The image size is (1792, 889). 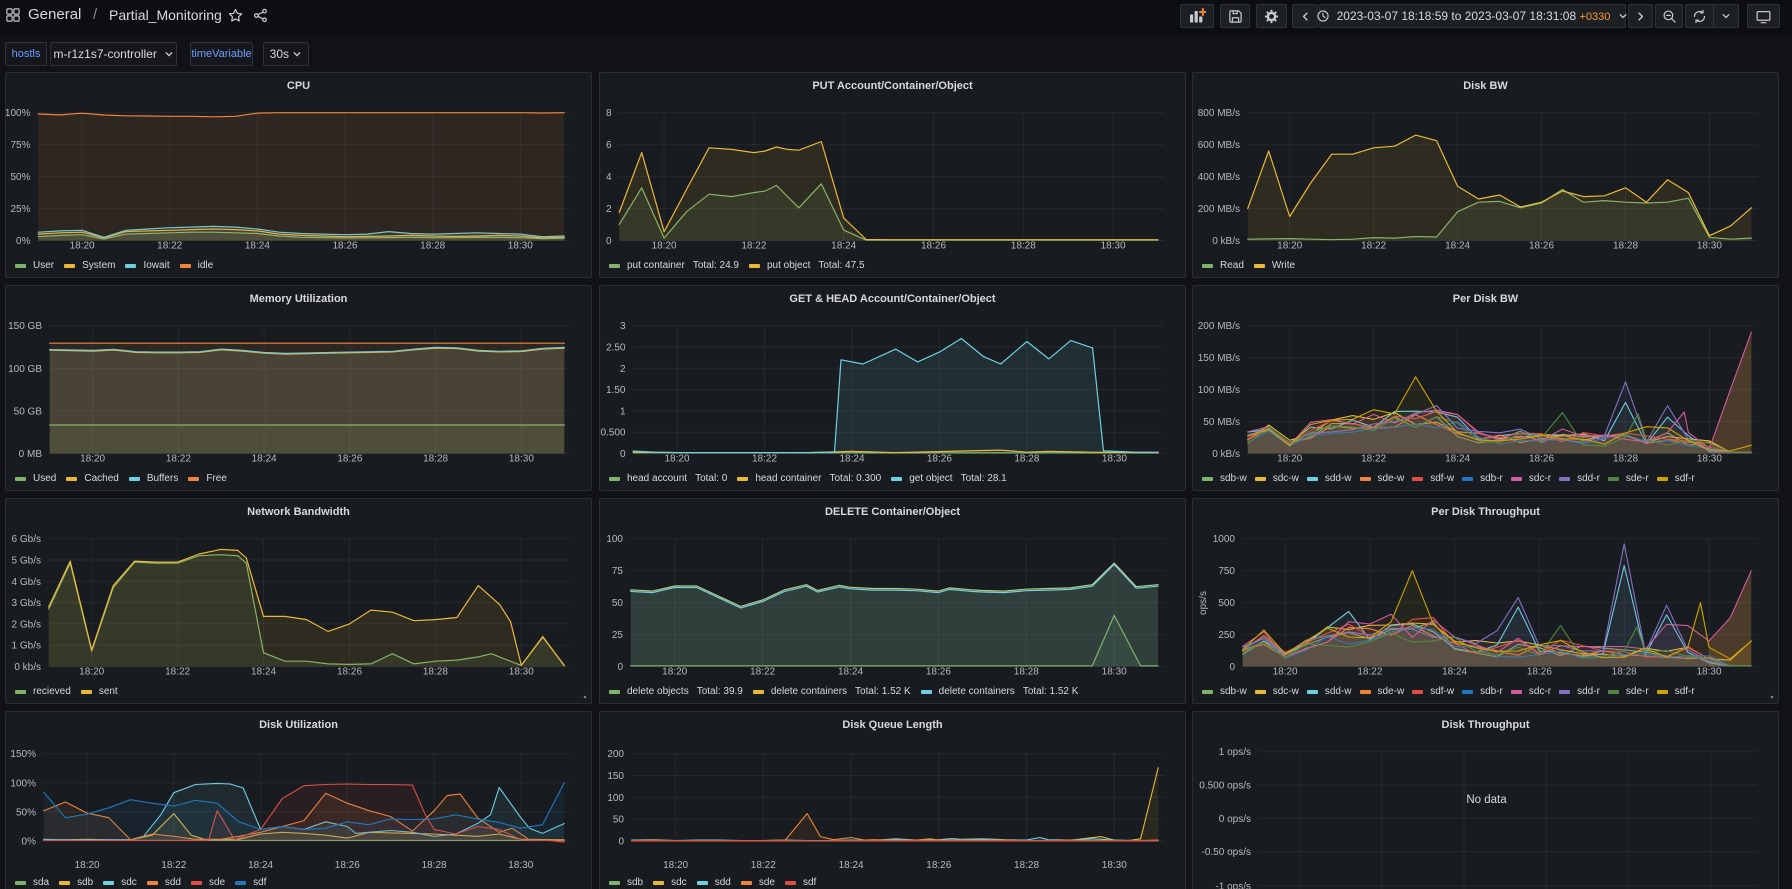 I want to click on svg-text: 5 Gb/s, so click(x=26, y=561).